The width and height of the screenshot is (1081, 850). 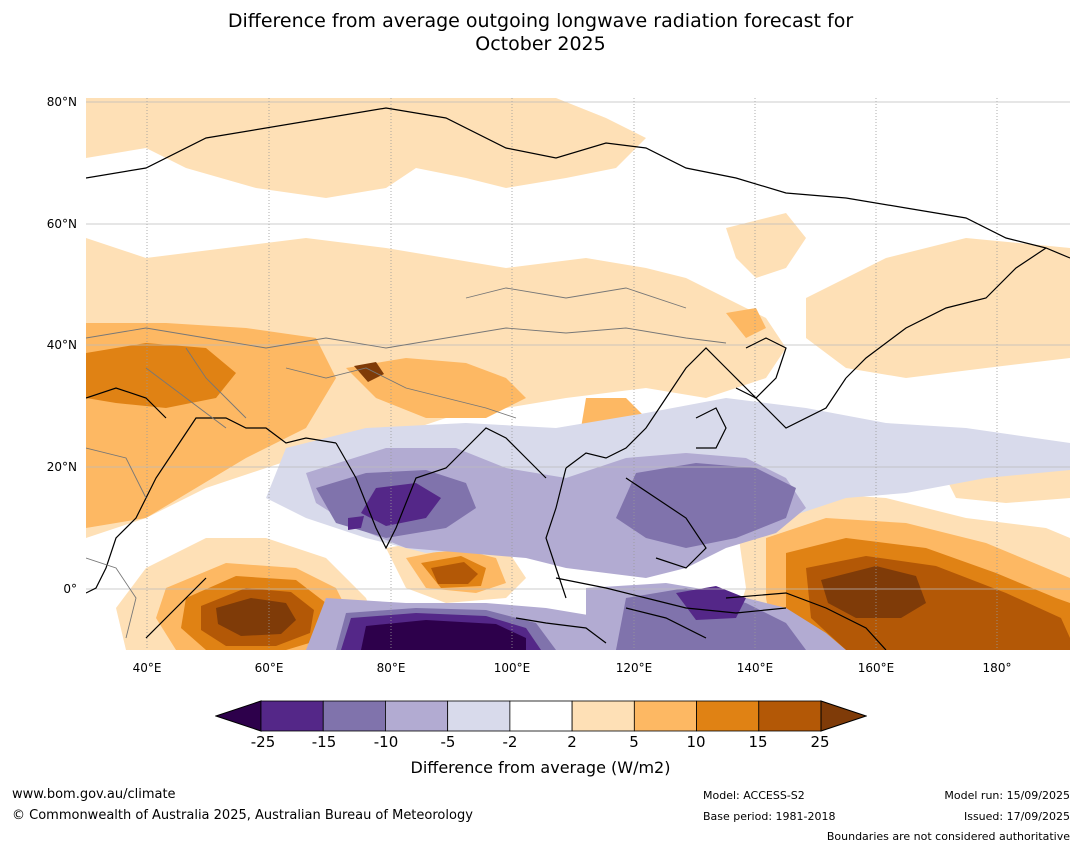 I want to click on colorbar-tick: -10, so click(x=386, y=742).